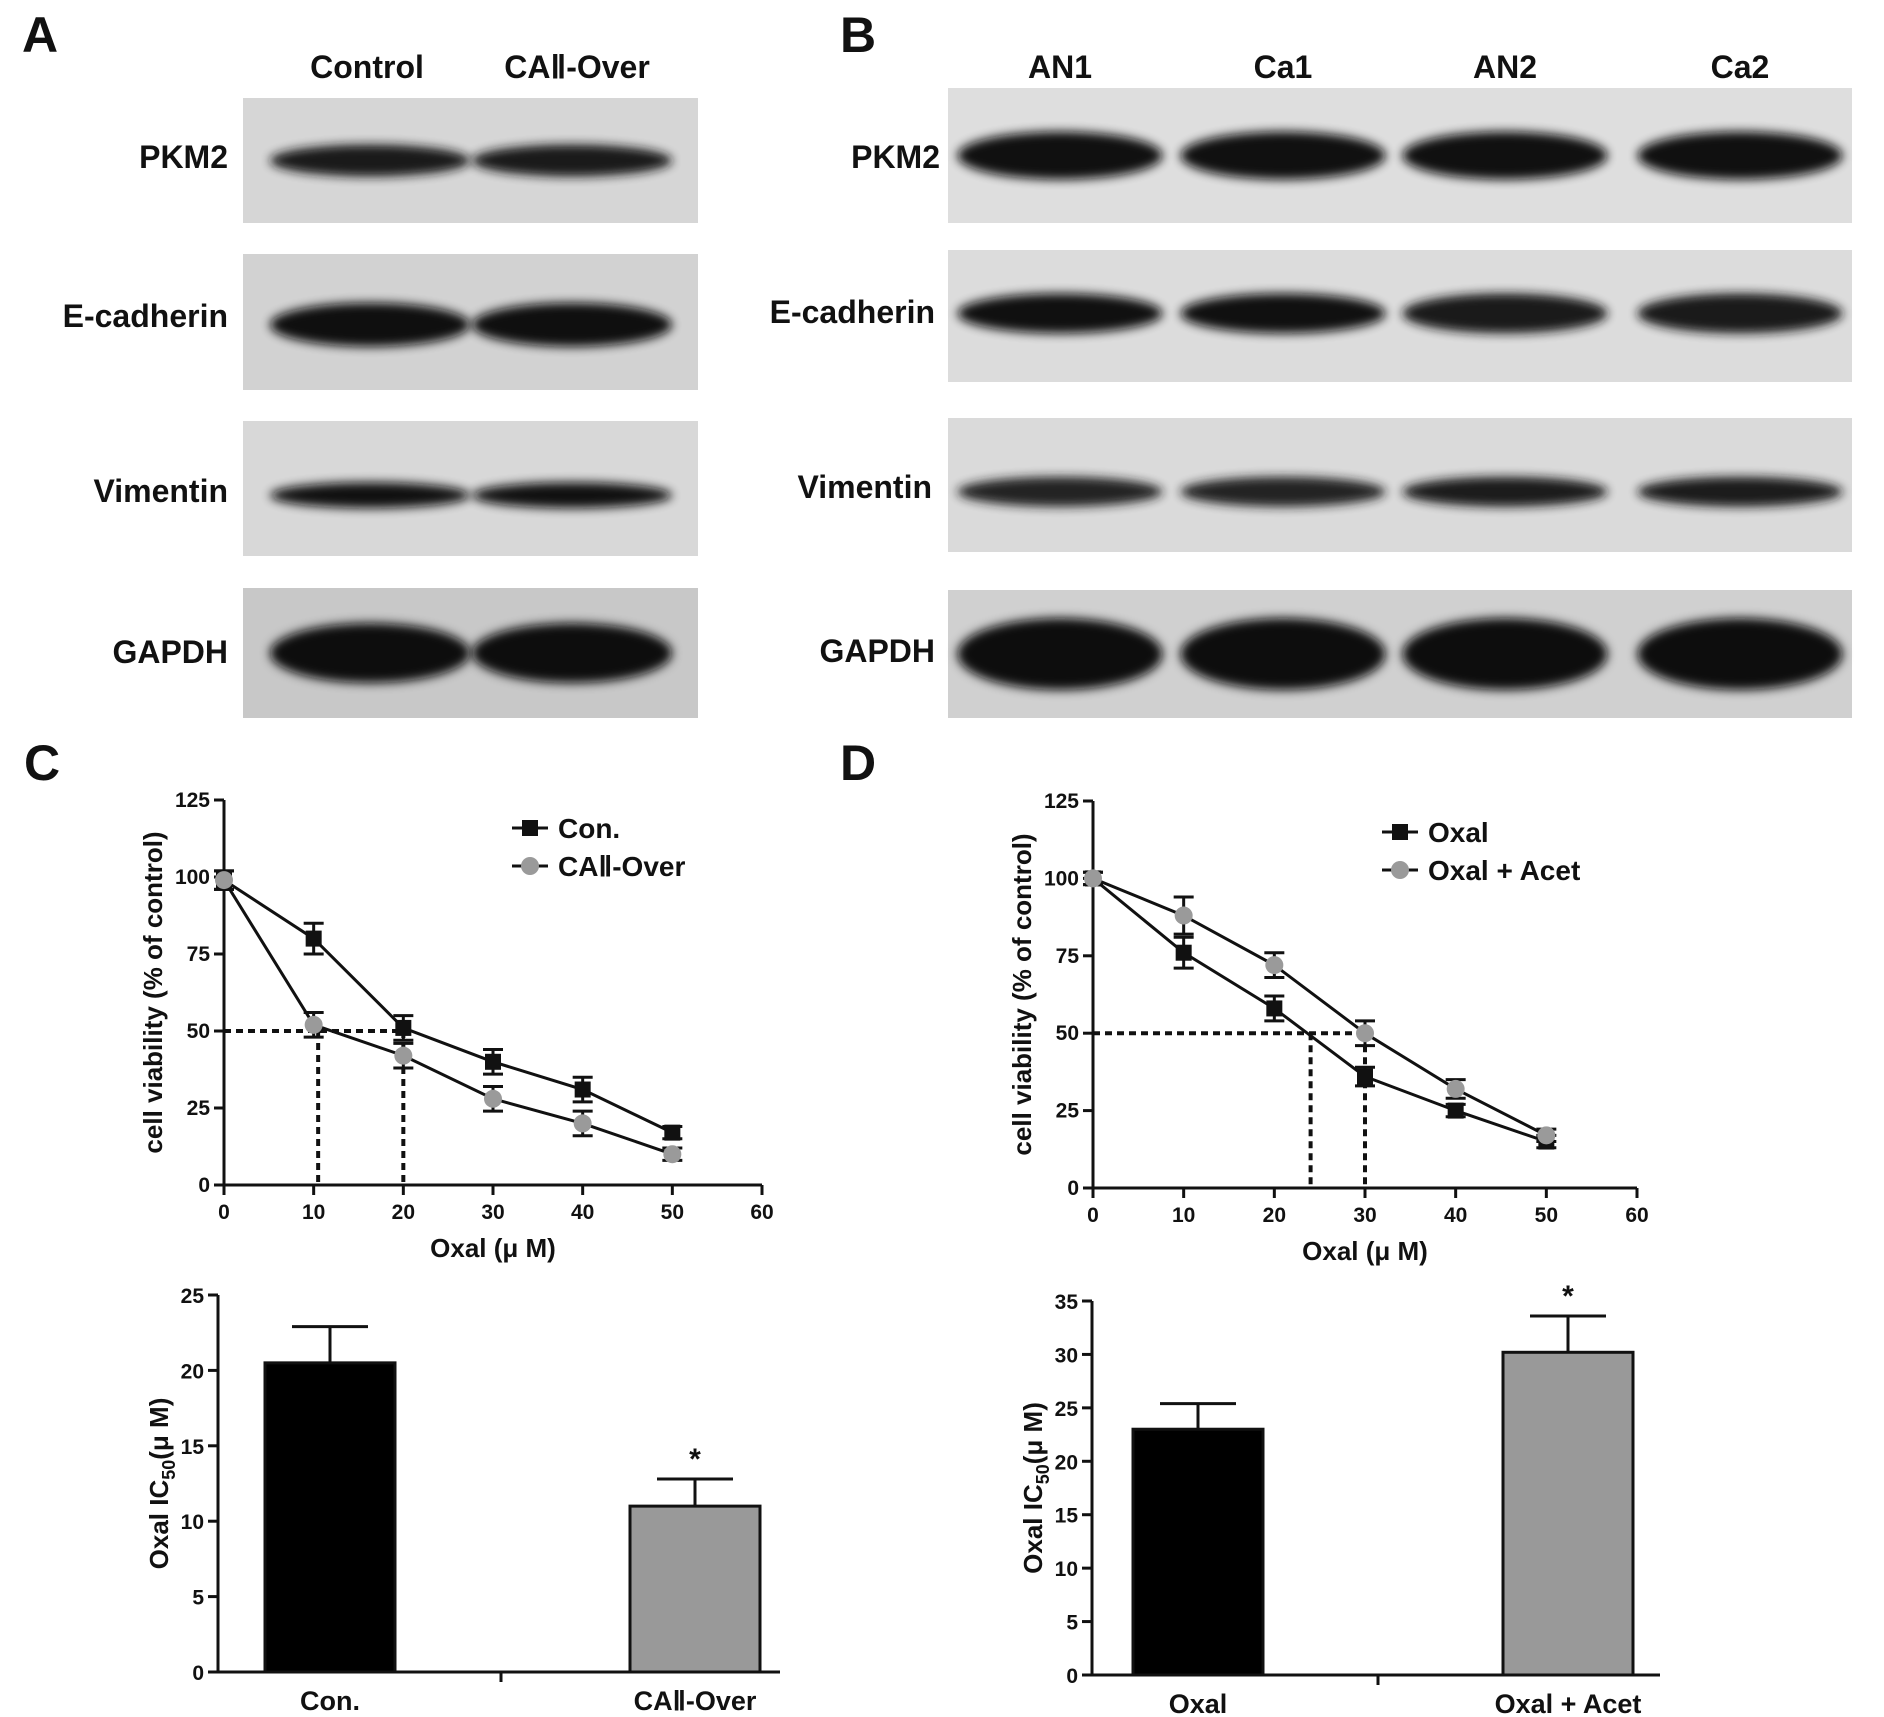 The image size is (1884, 1717). I want to click on lane-label-a-control: Control, so click(367, 67).